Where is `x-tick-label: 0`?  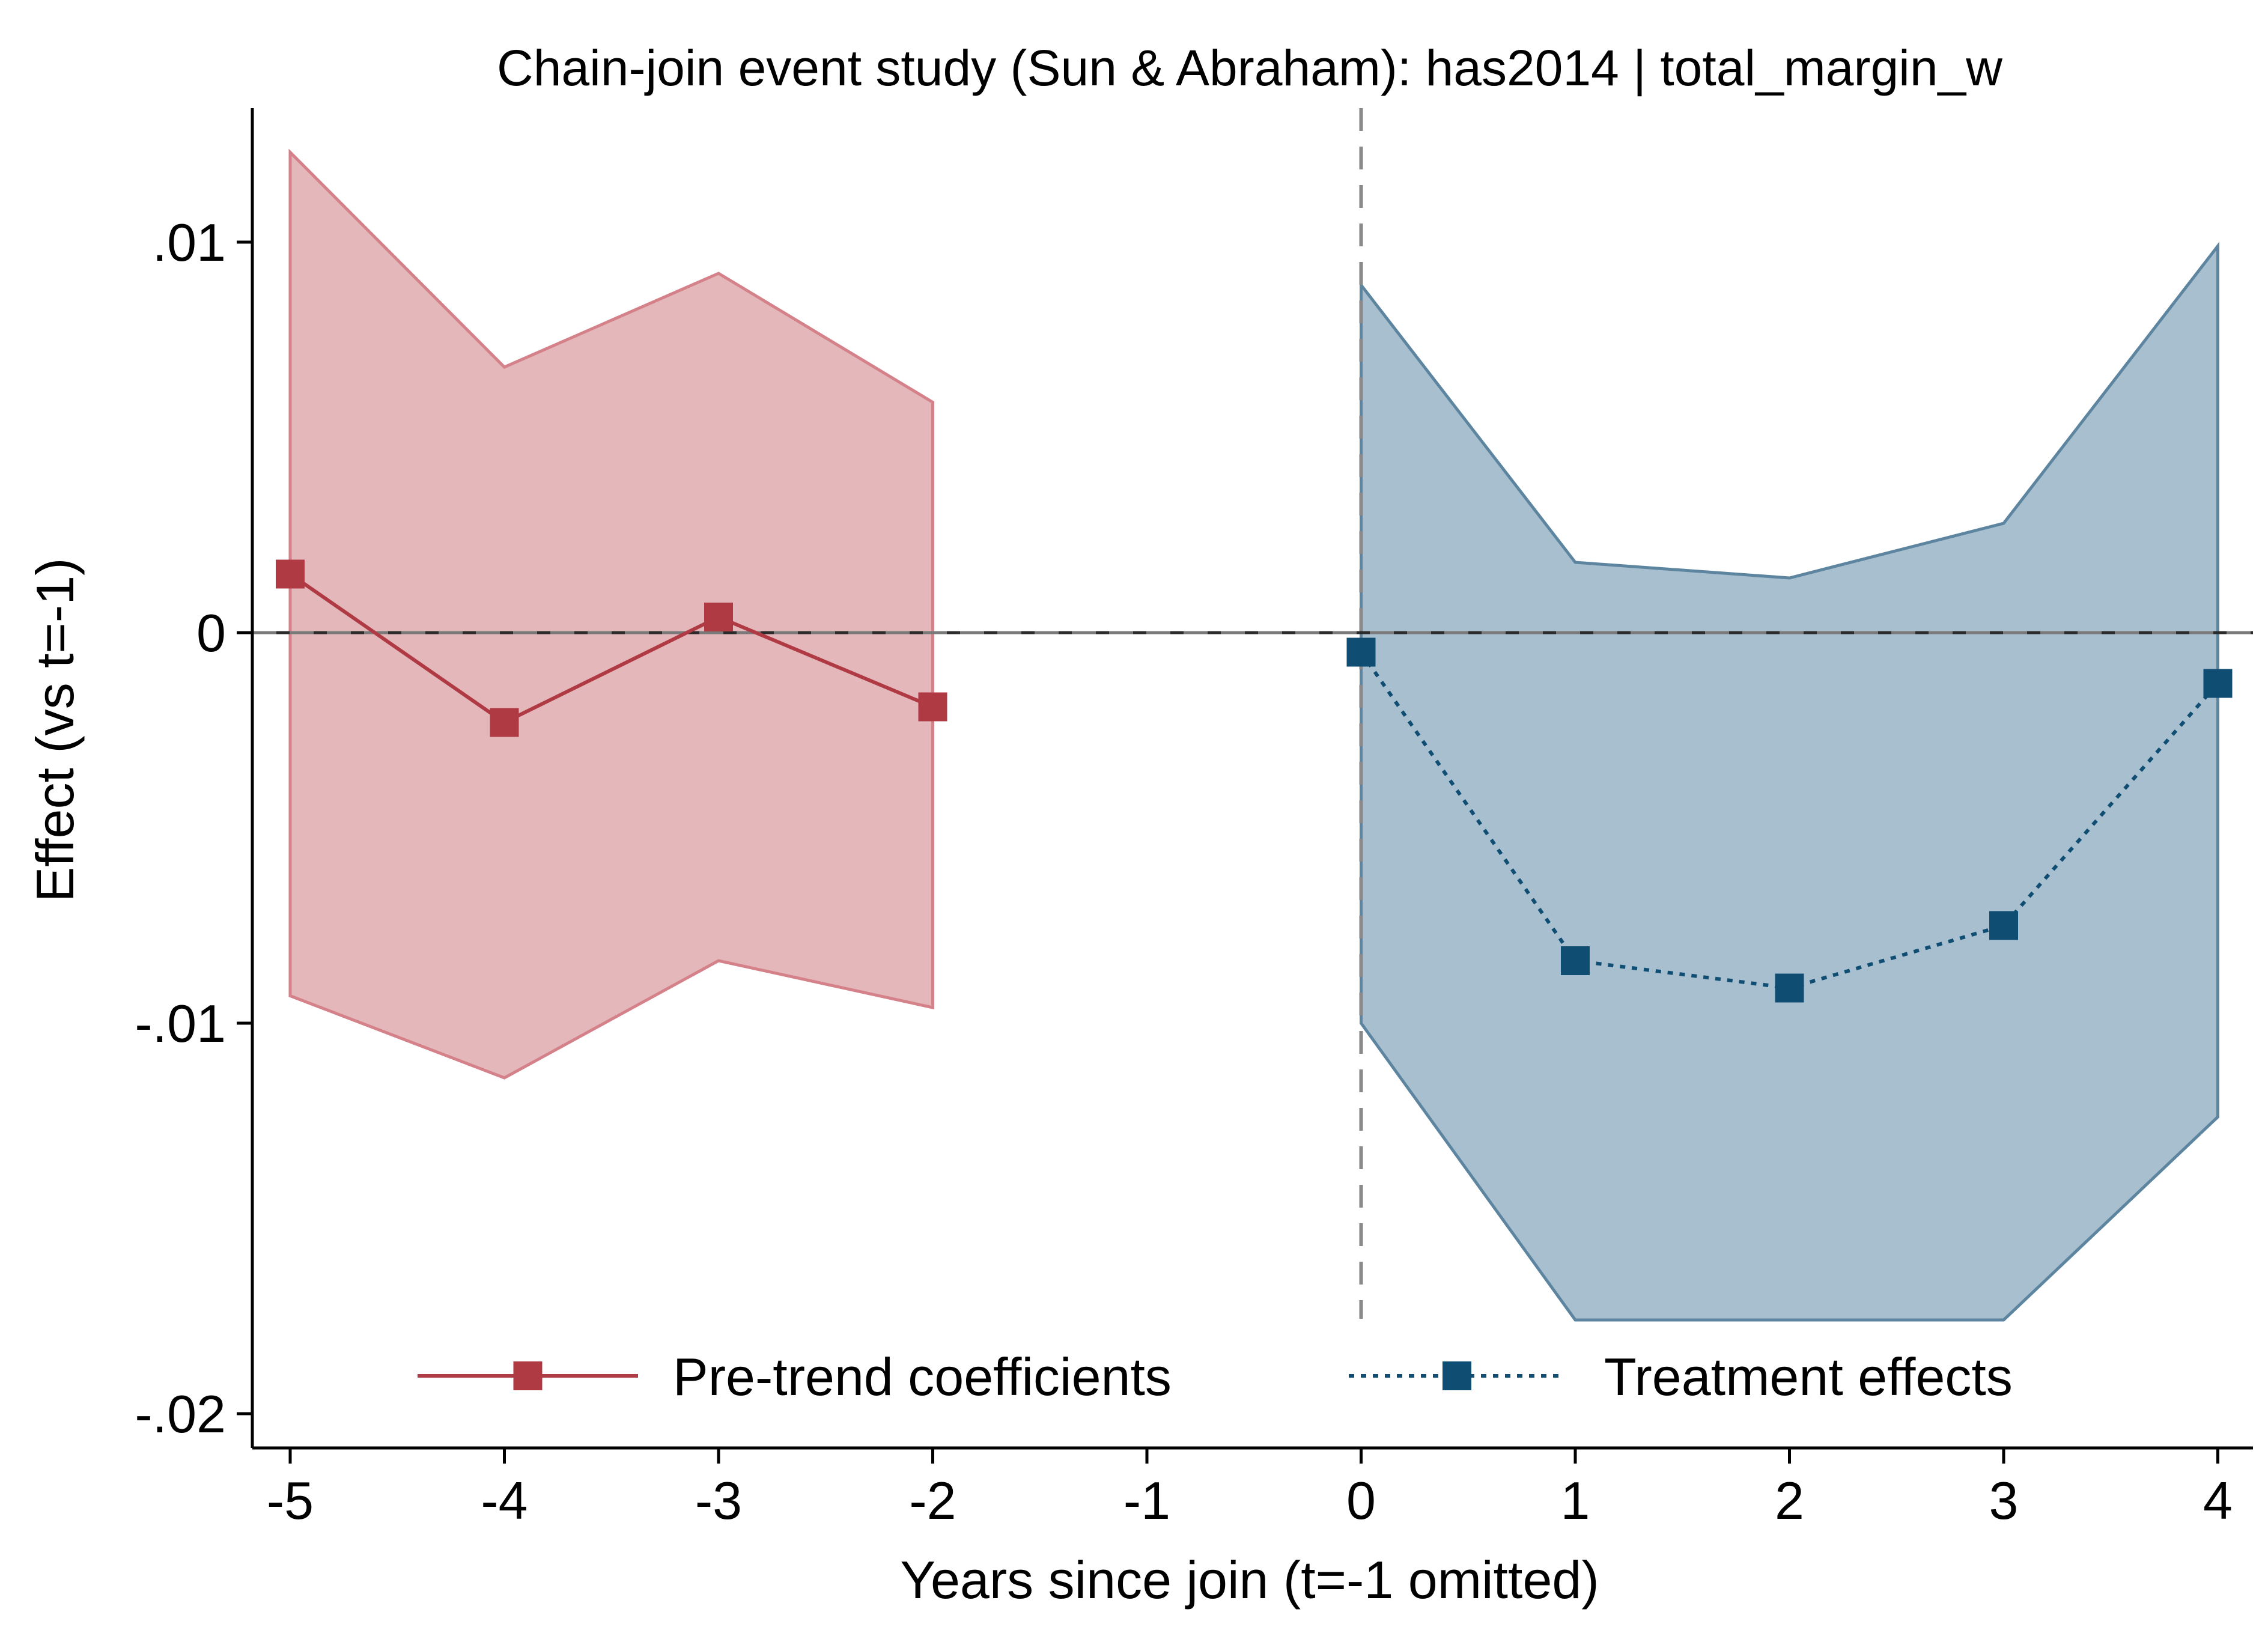
x-tick-label: 0 is located at coordinates (1361, 1501).